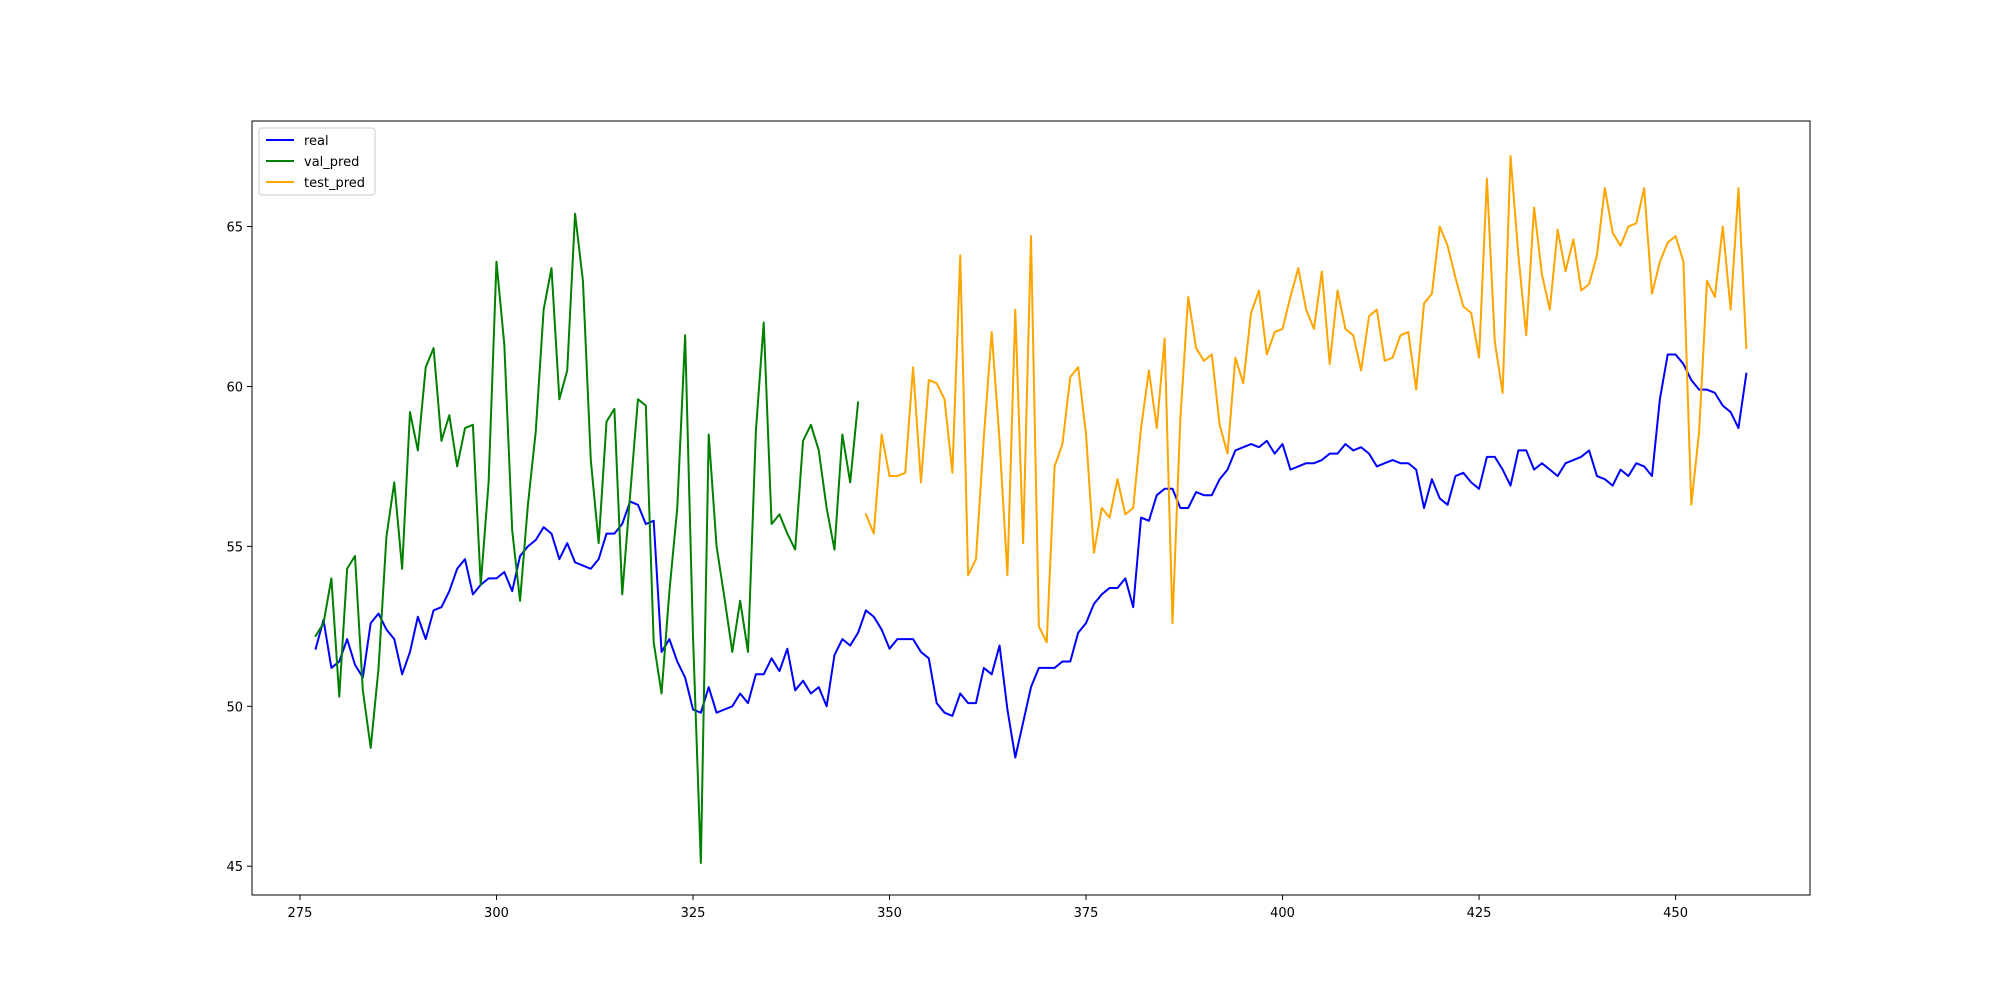 The height and width of the screenshot is (1000, 2000). I want to click on legend-label-test-pred: test_pred, so click(334, 183).